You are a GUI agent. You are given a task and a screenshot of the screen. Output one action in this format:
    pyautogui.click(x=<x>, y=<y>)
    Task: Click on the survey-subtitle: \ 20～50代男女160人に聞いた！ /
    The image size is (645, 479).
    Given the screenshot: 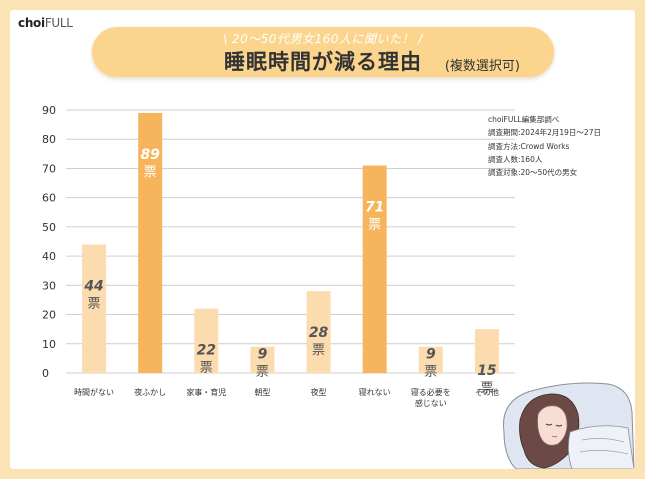 What is the action you would take?
    pyautogui.click(x=323, y=39)
    